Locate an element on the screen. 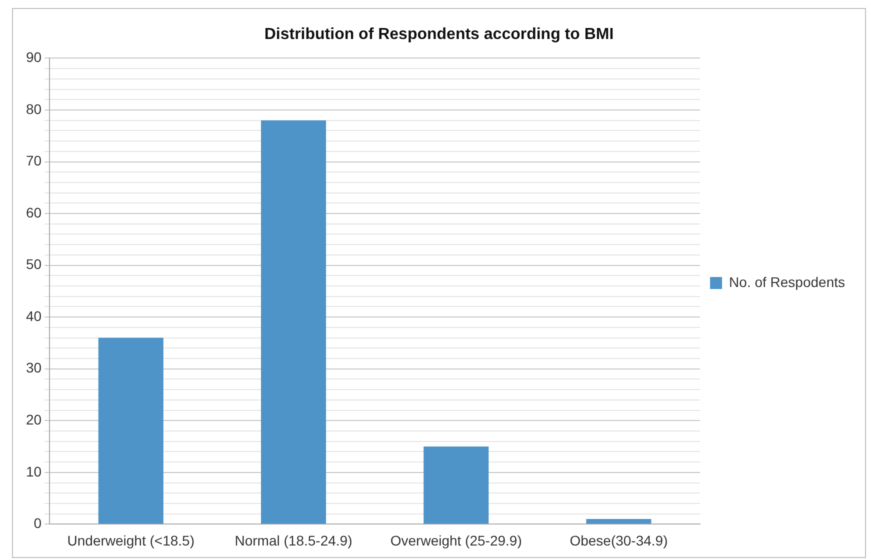 This screenshot has width=871, height=560. y-tick-label: 0 is located at coordinates (38, 523).